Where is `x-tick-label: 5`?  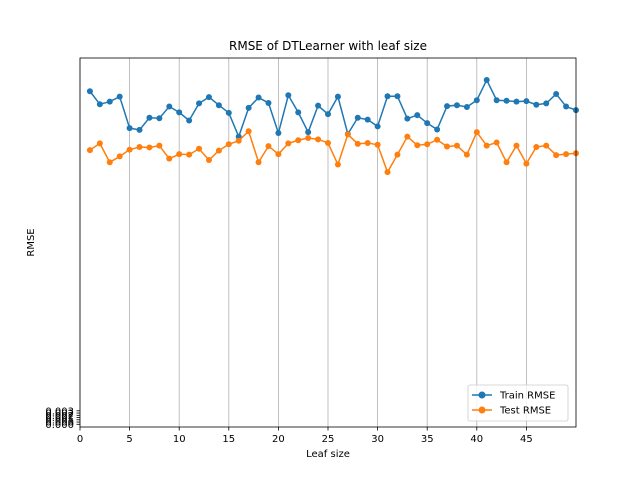
x-tick-label: 5 is located at coordinates (129, 439).